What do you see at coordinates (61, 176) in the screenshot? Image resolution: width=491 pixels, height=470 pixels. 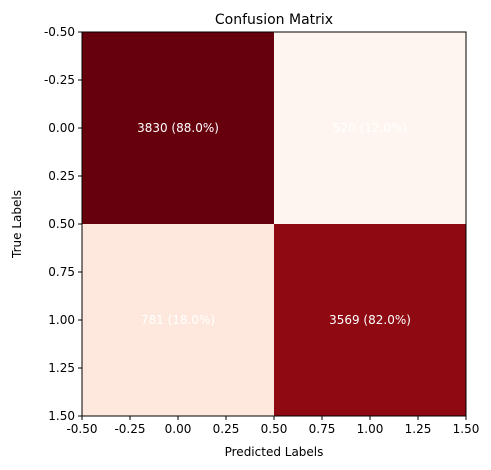 I see `y-tick-label: 0.25` at bounding box center [61, 176].